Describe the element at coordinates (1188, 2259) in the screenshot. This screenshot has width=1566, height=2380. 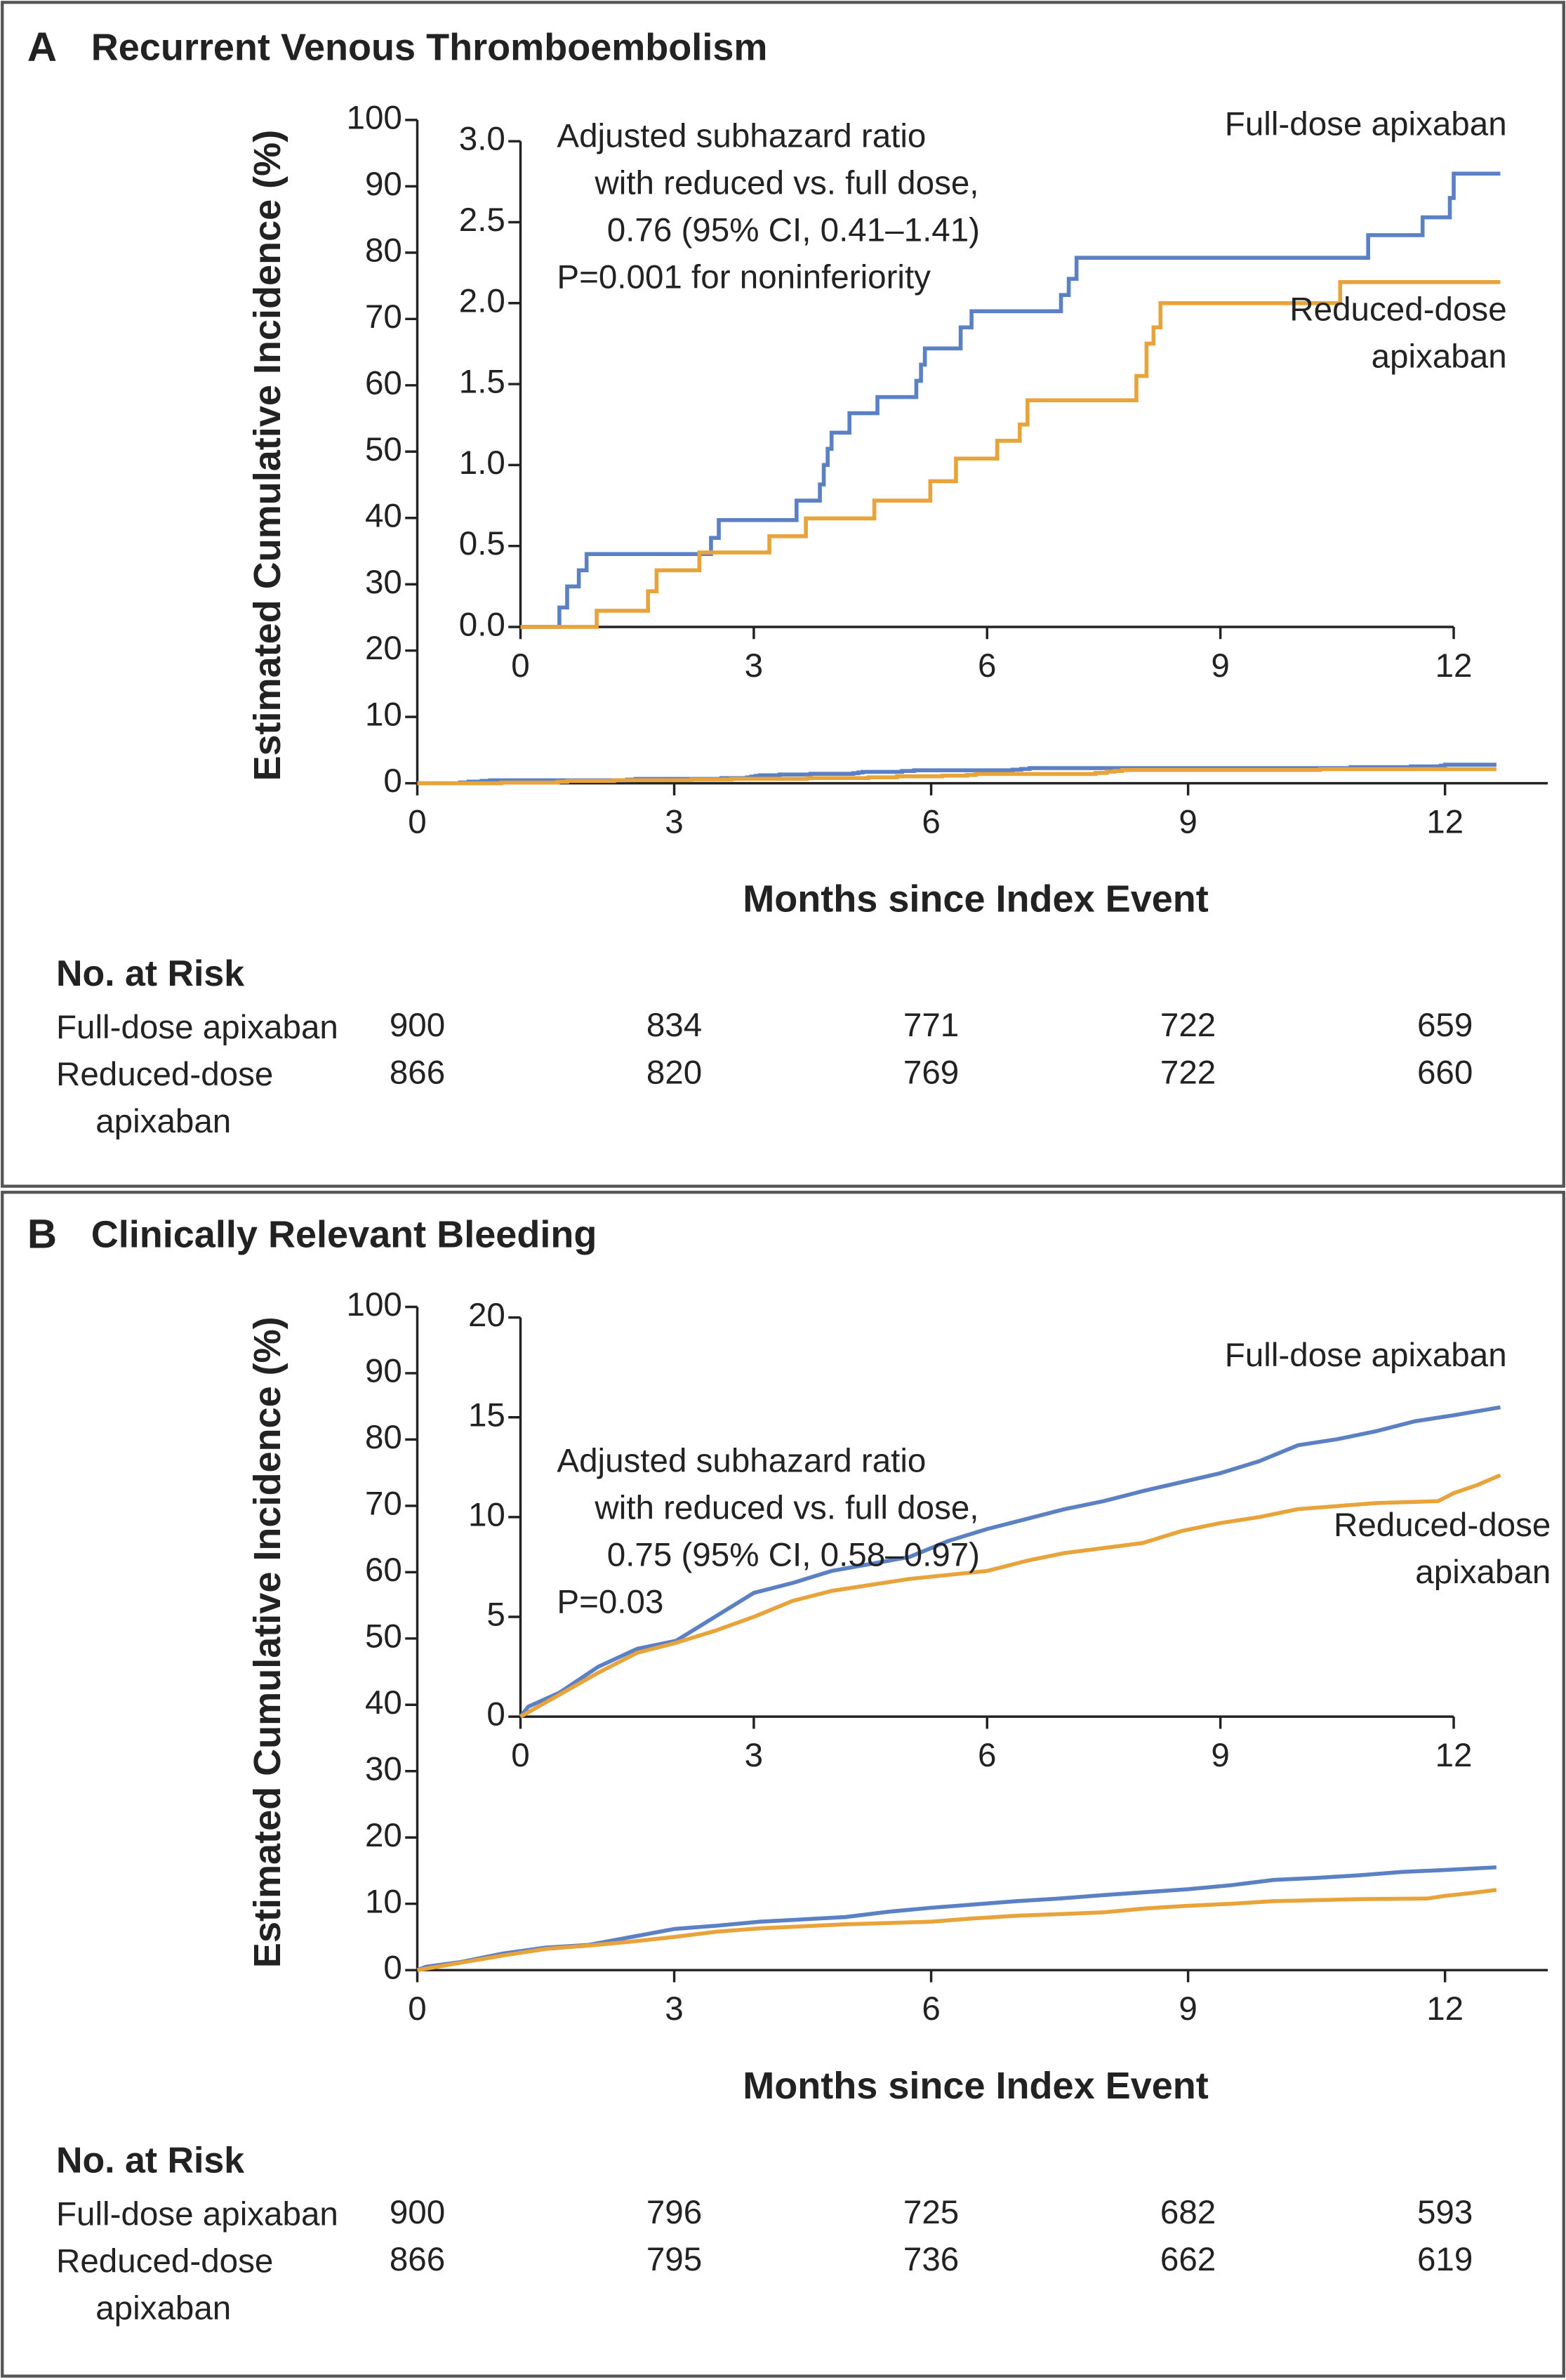
I see `risk-count: 662` at that location.